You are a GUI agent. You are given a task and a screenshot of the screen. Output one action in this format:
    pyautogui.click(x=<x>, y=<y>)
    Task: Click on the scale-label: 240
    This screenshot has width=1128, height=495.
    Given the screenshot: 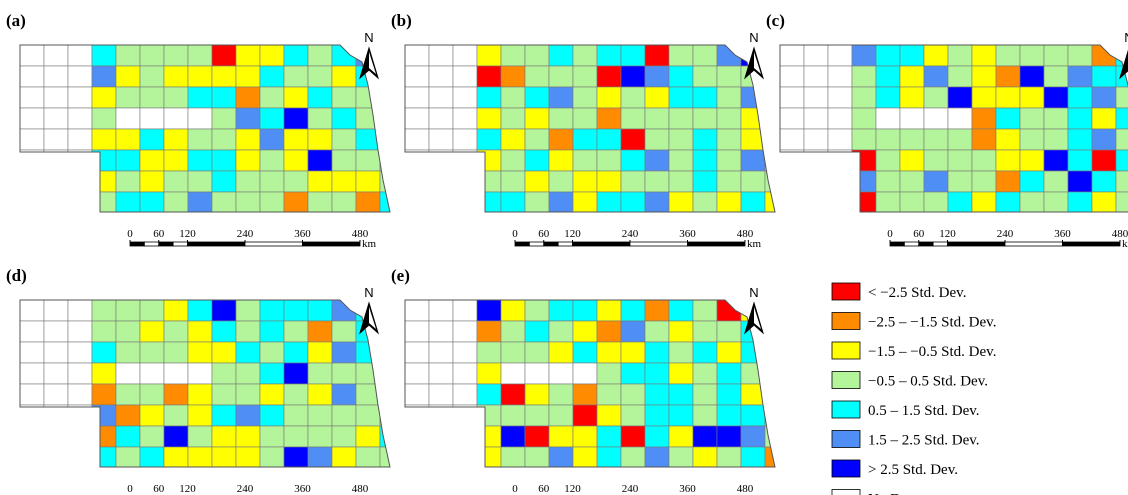 What is the action you would take?
    pyautogui.click(x=245, y=489)
    